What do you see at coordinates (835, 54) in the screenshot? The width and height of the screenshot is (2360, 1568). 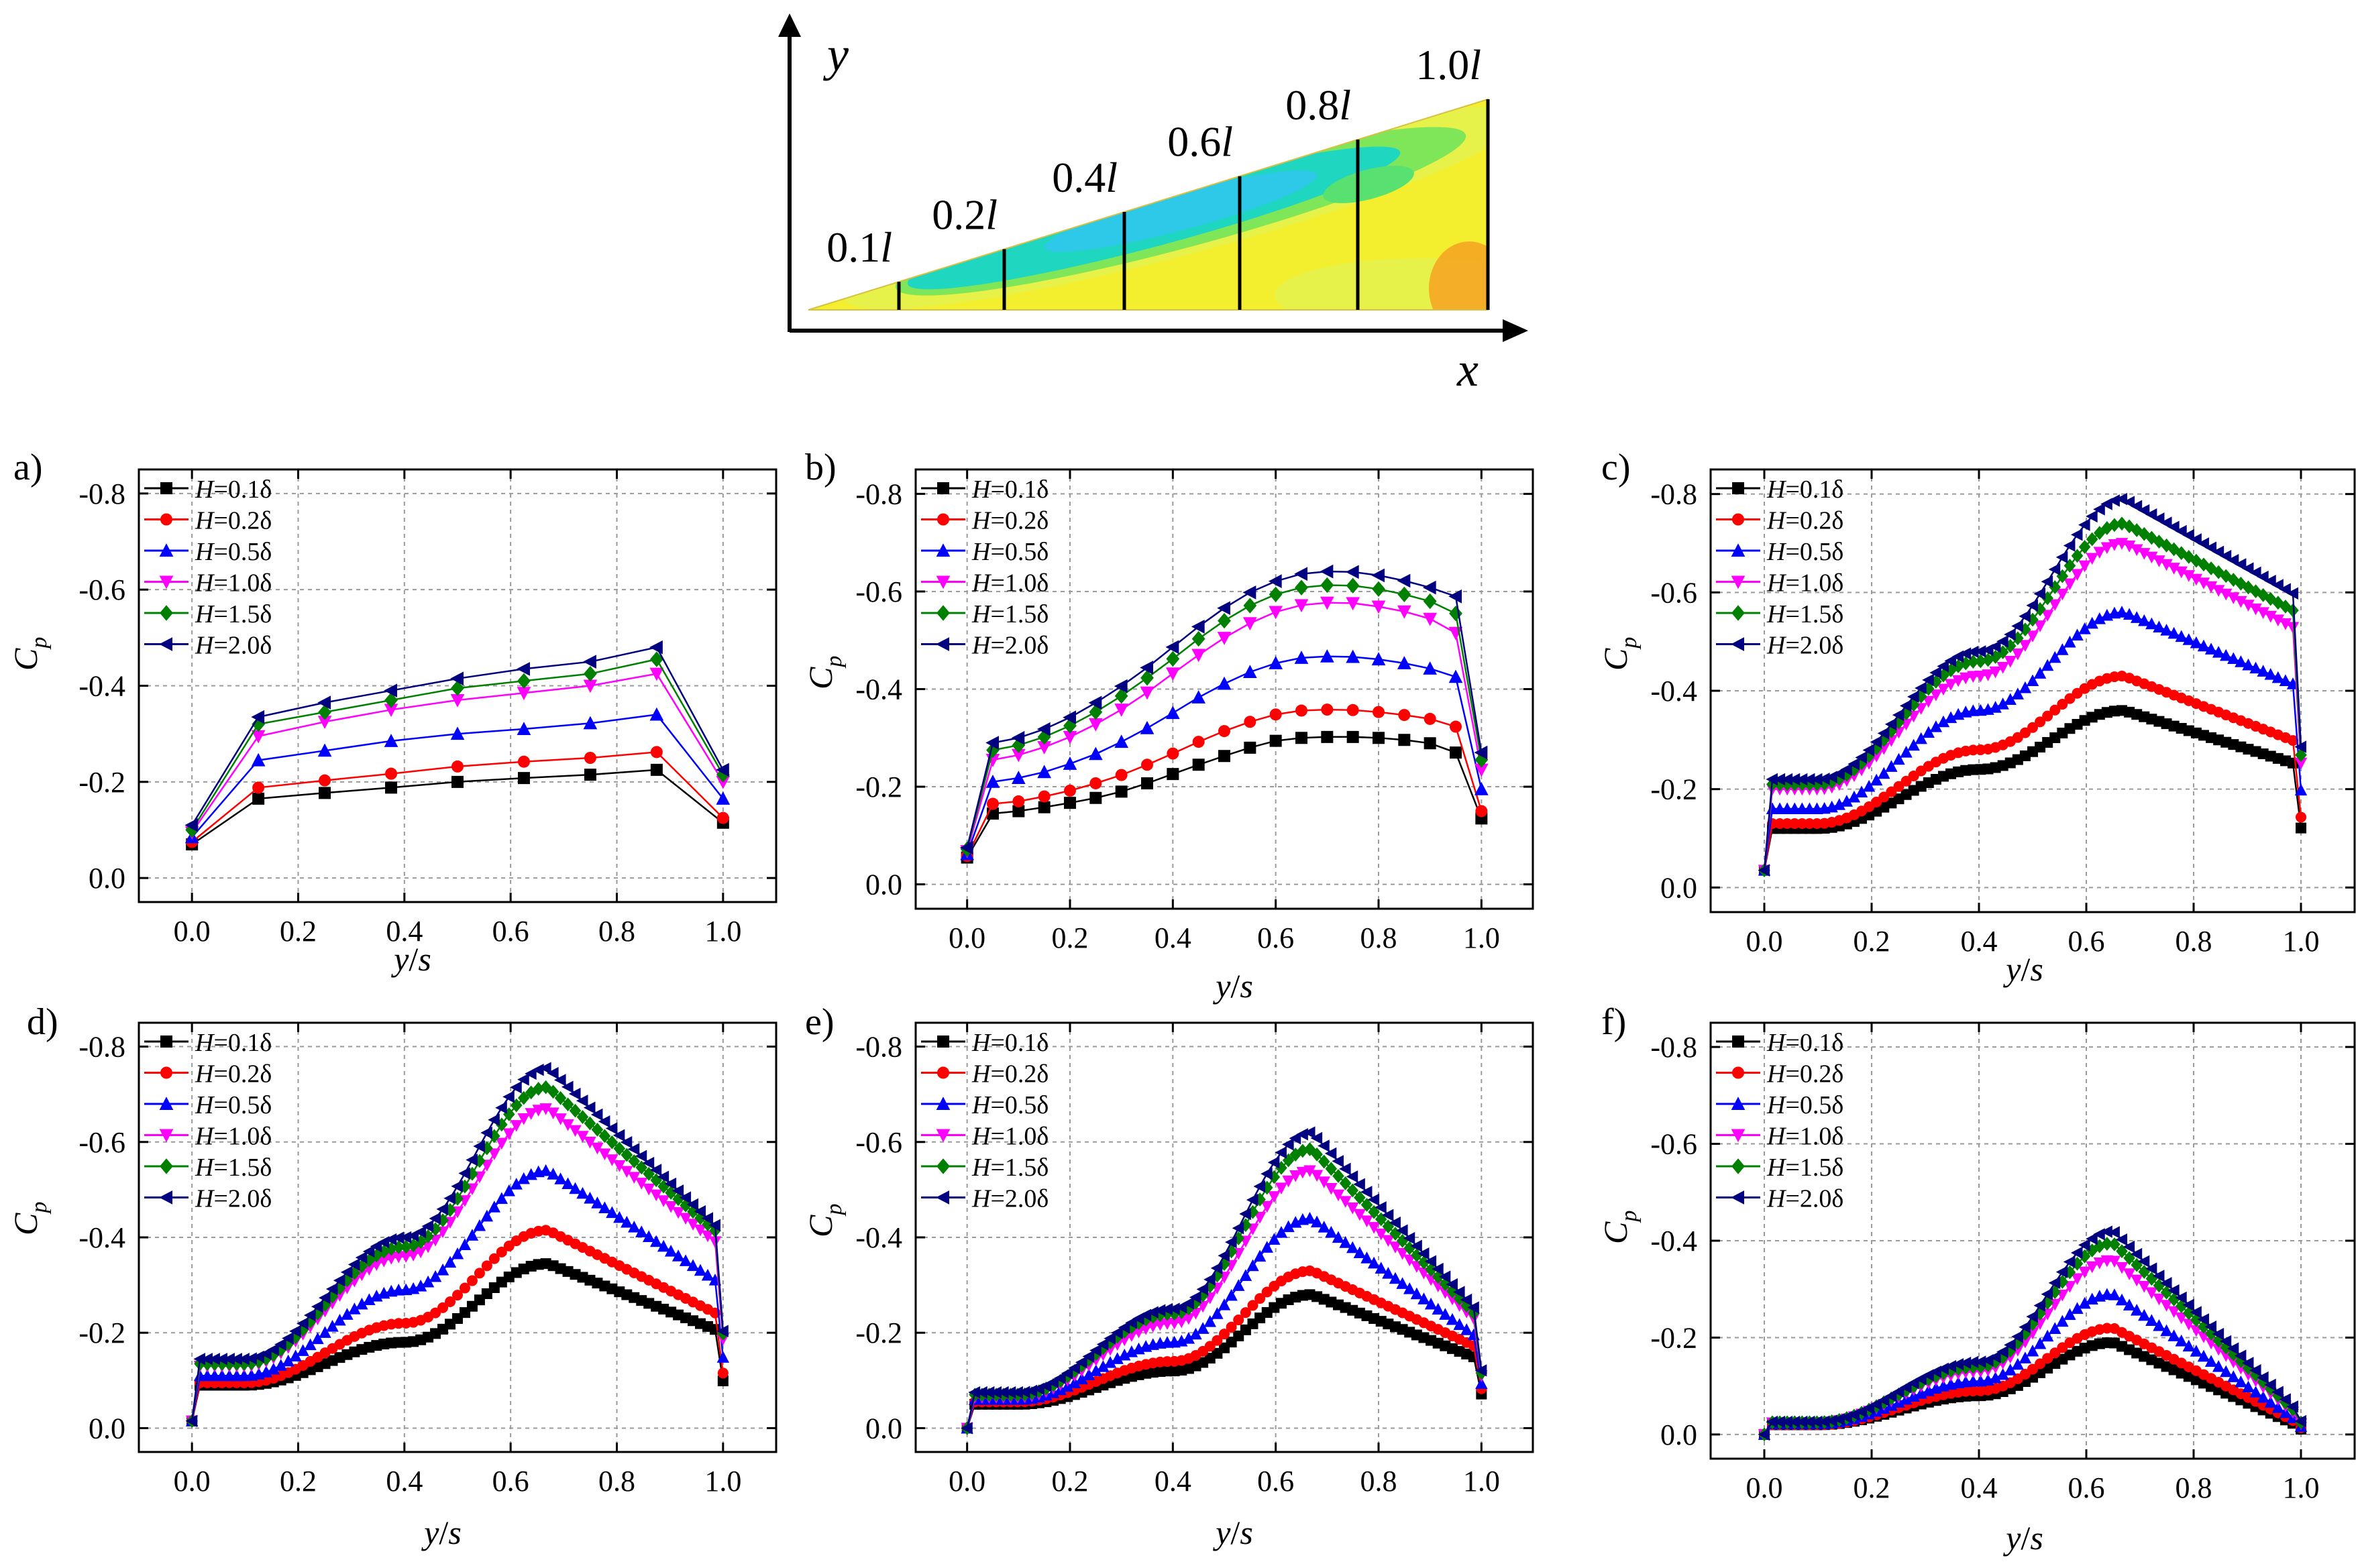 I see `schematic-y-label: y` at bounding box center [835, 54].